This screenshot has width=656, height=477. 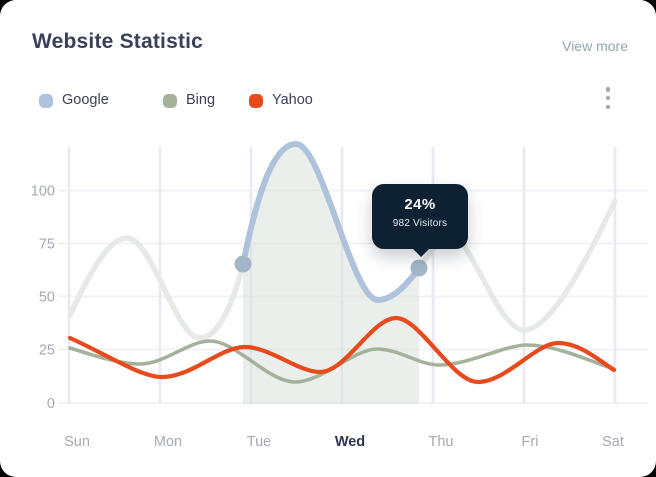 I want to click on y-tick-25: 25, so click(x=47, y=351).